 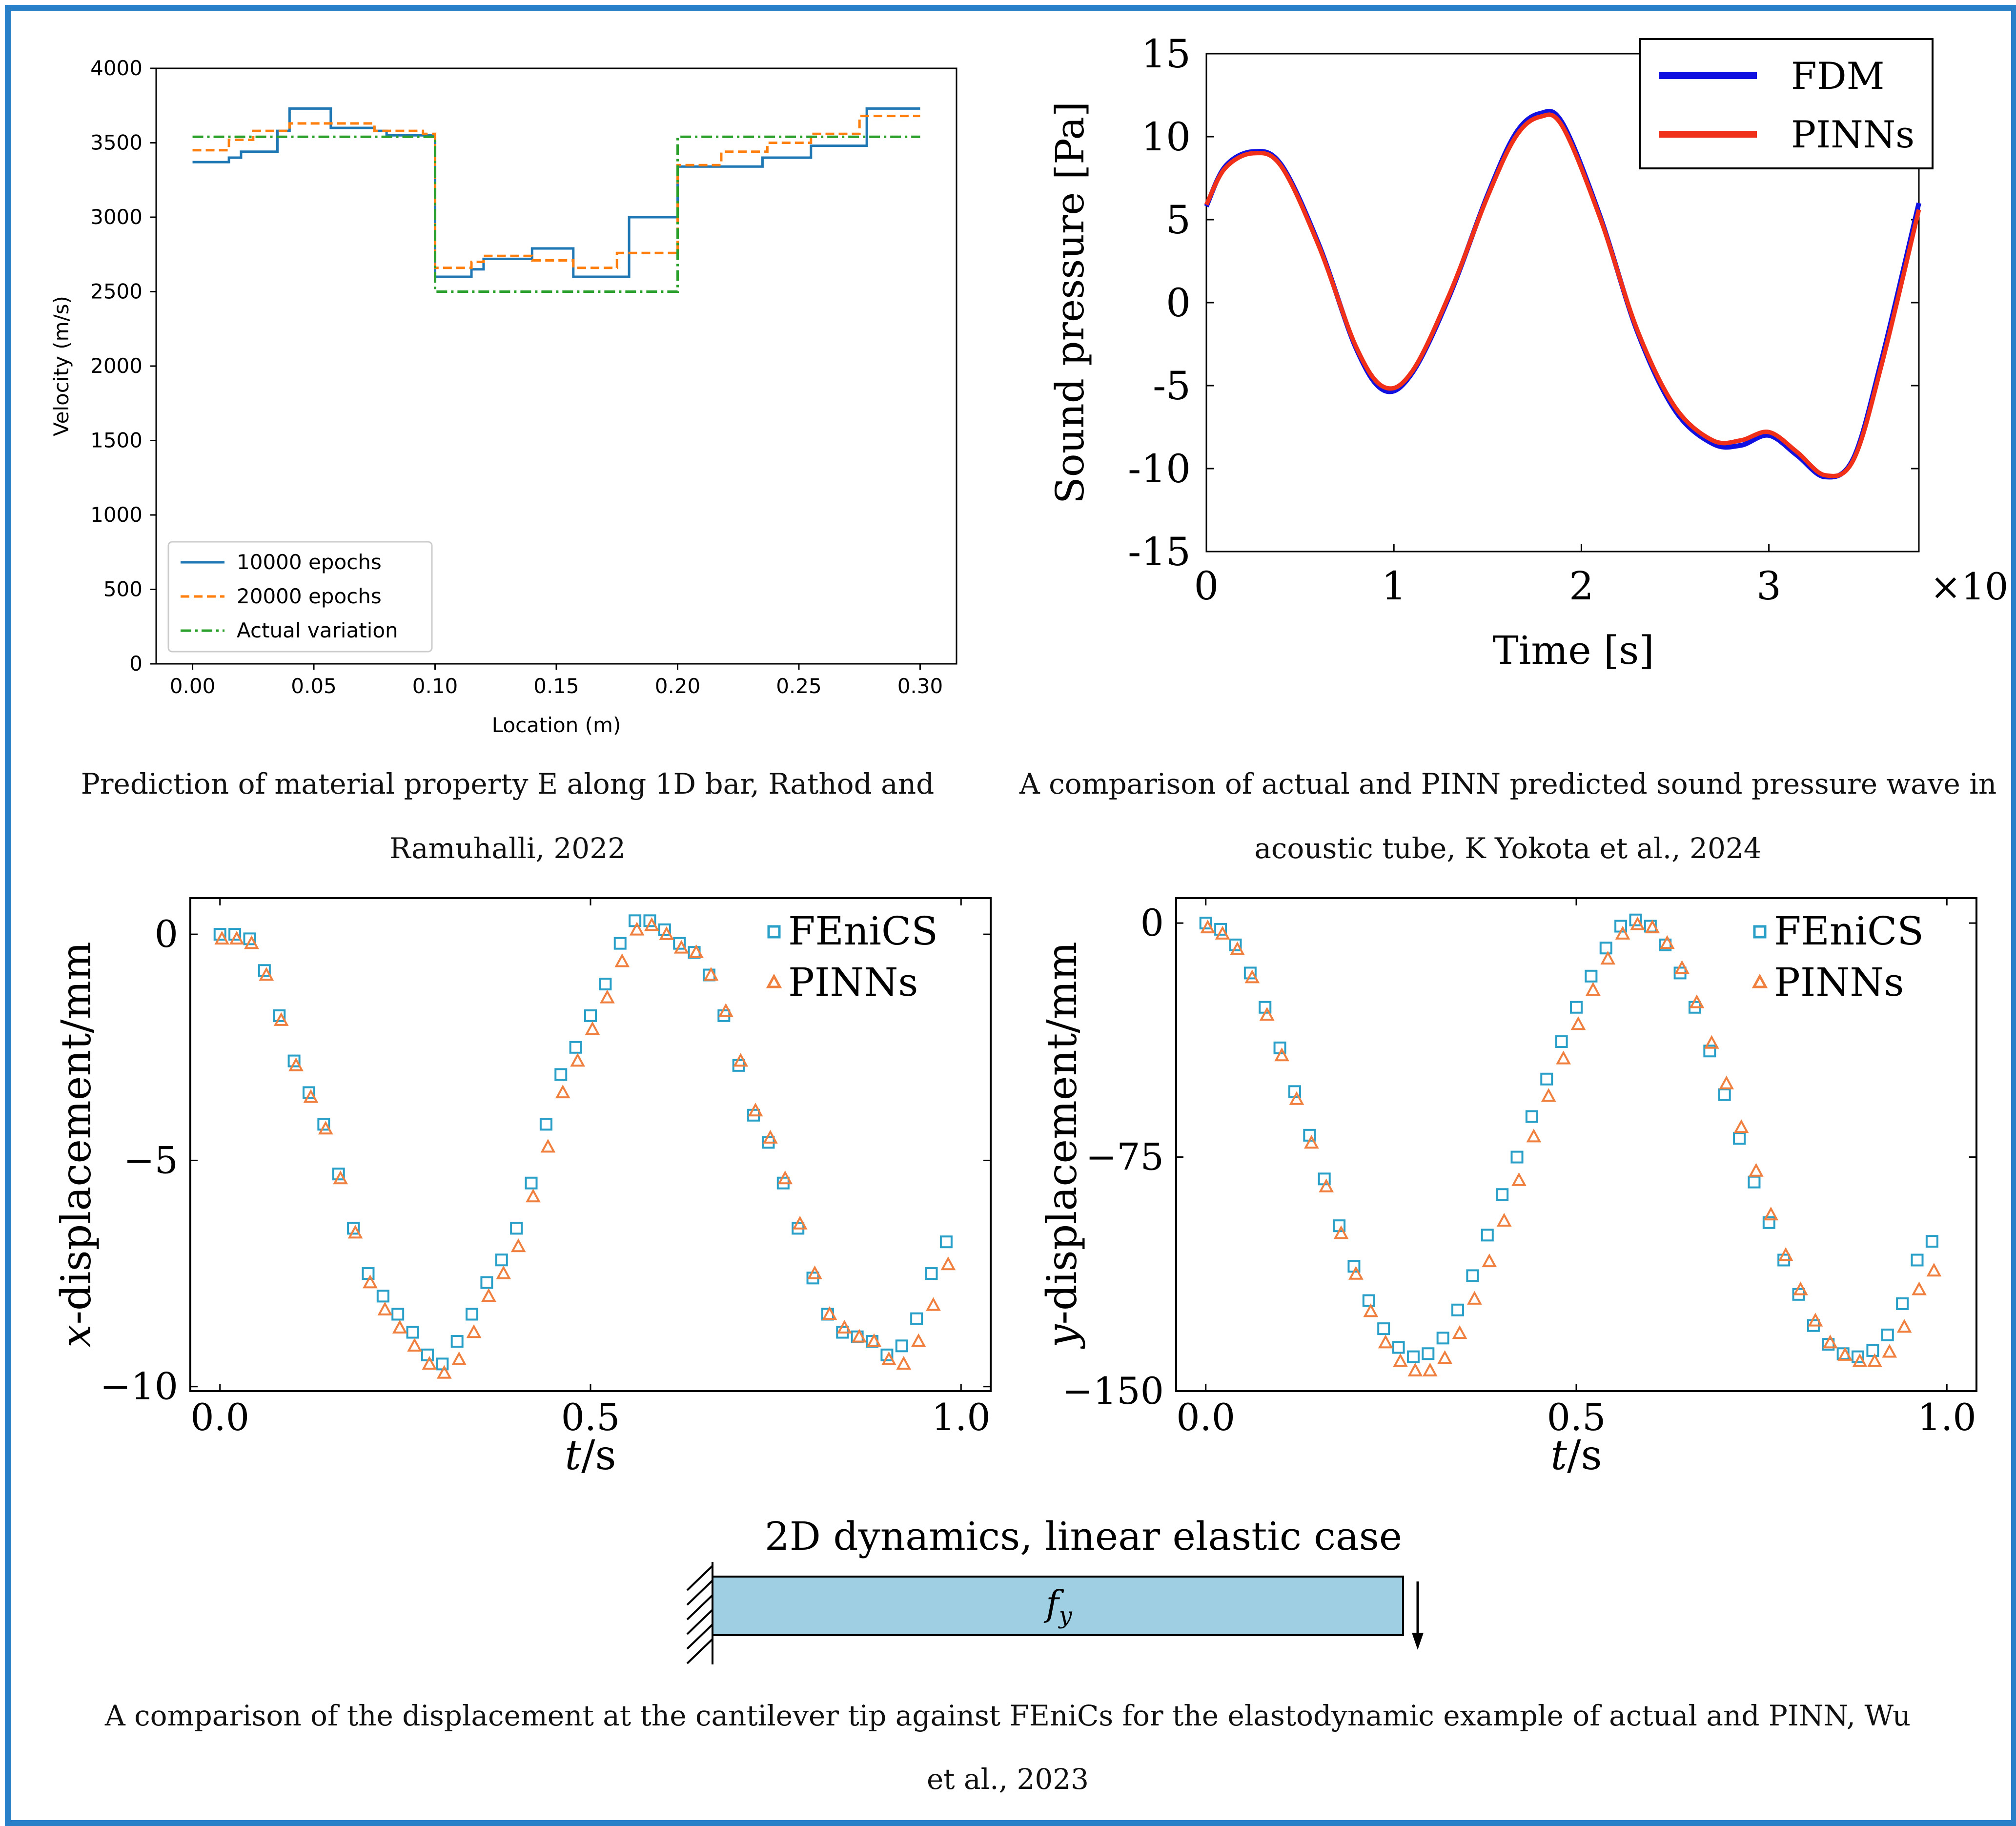 What do you see at coordinates (116, 515) in the screenshot?
I see `y-tick-label: 1000` at bounding box center [116, 515].